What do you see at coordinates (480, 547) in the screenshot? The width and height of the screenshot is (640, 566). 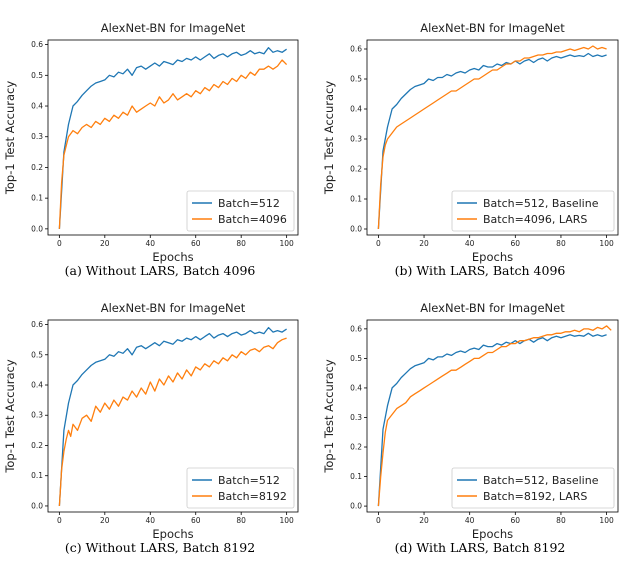 I see `caption-d: (d) With LARS, Batch 8192` at bounding box center [480, 547].